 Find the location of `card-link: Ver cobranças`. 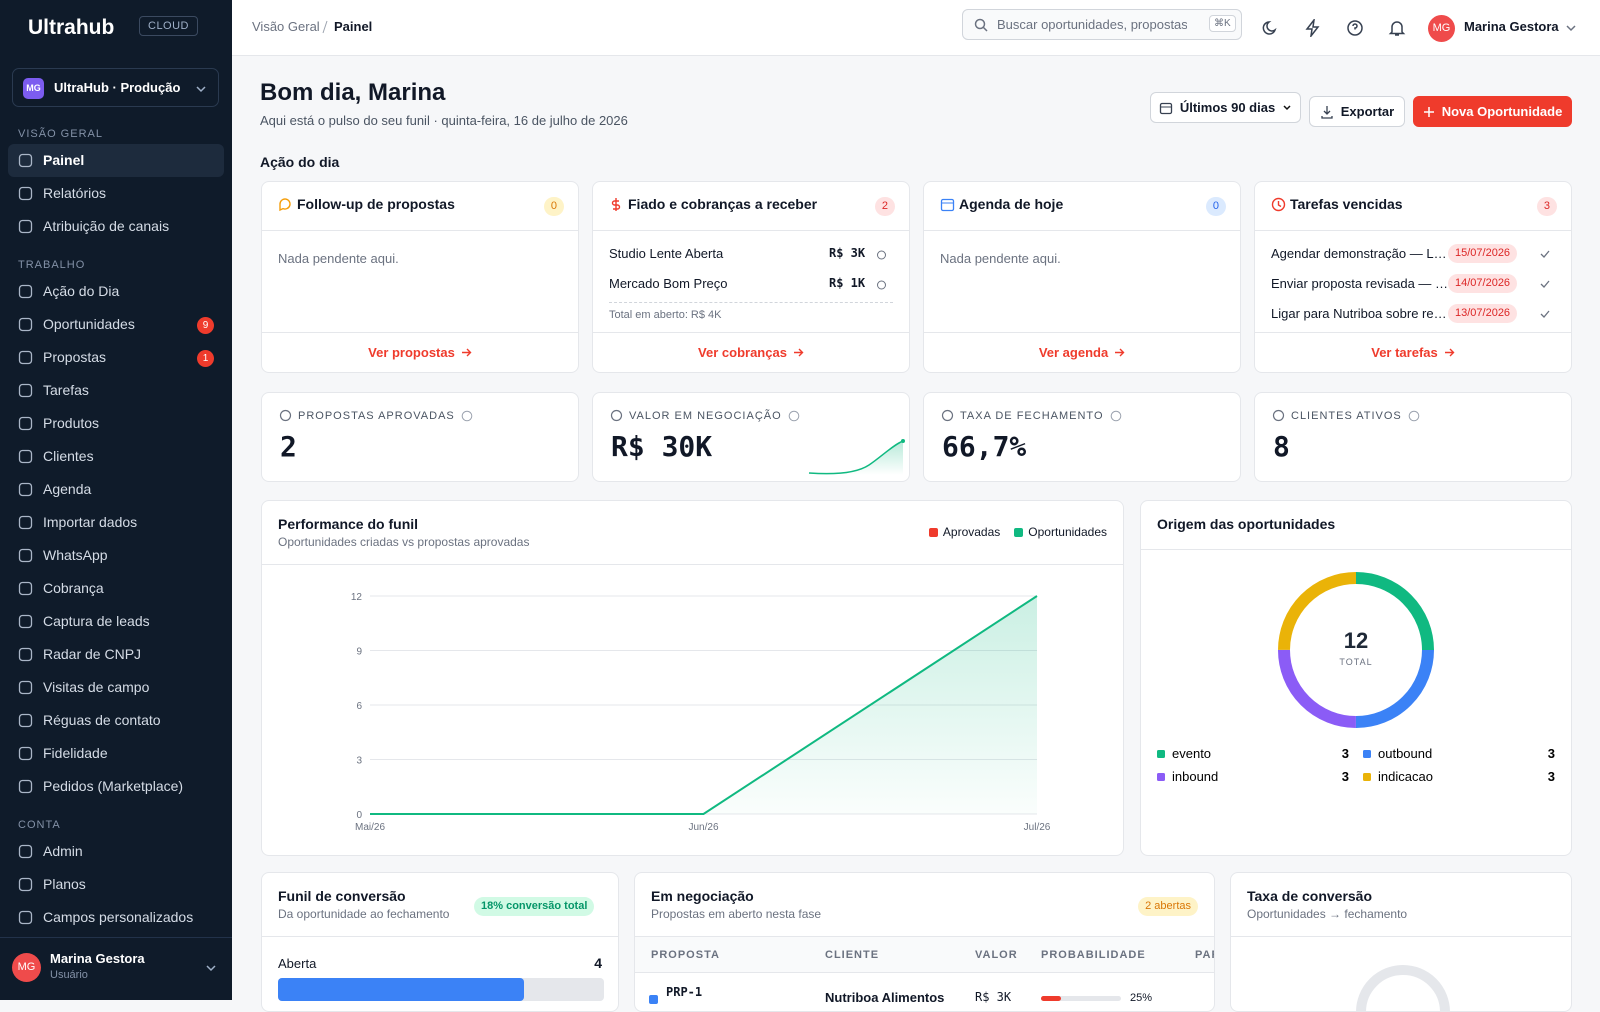

card-link: Ver cobranças is located at coordinates (751, 352).